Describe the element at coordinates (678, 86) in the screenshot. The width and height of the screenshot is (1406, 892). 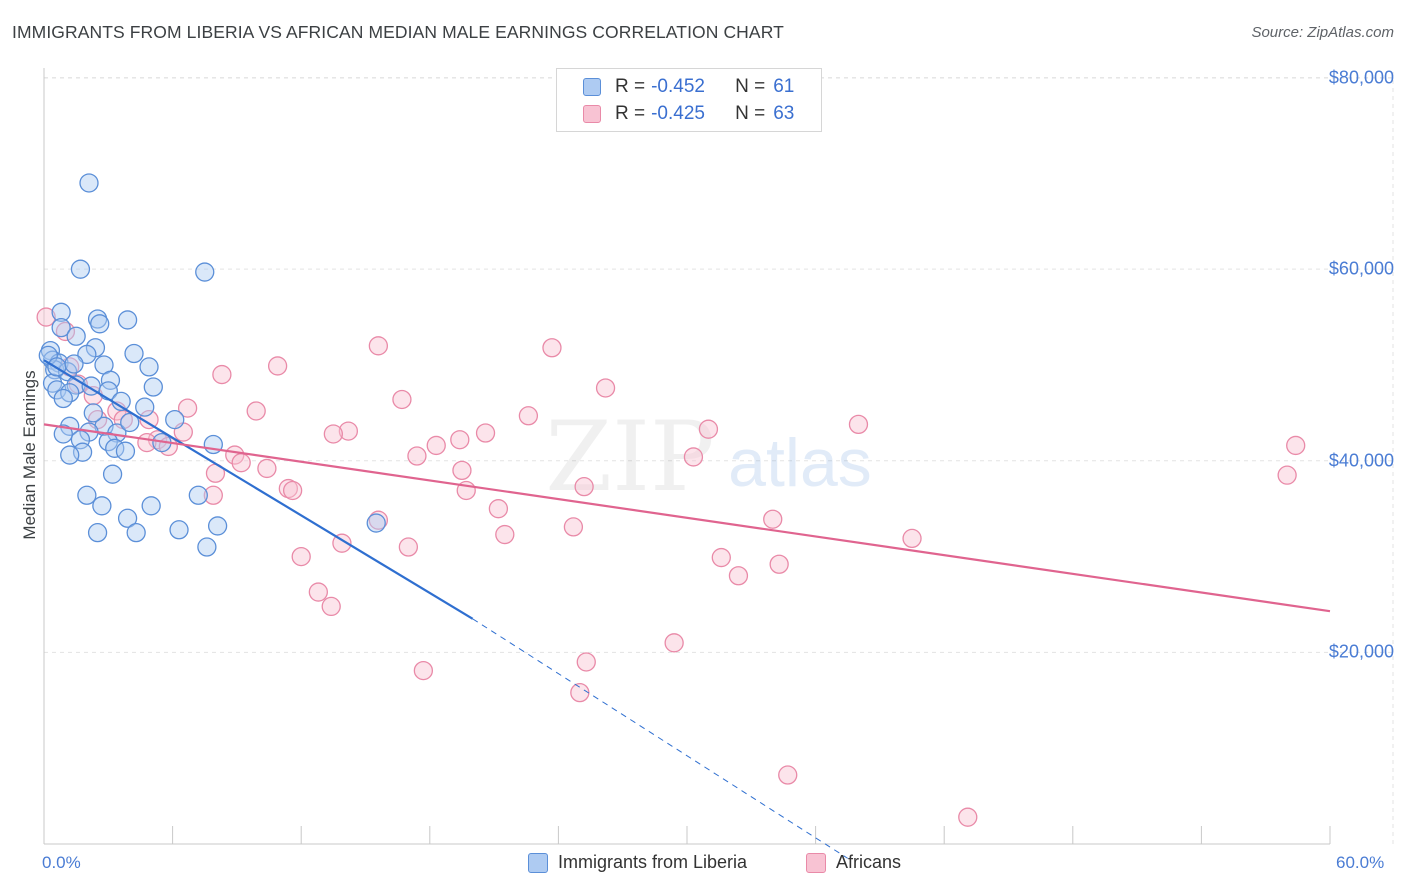
I see `r-value: -0.452` at that location.